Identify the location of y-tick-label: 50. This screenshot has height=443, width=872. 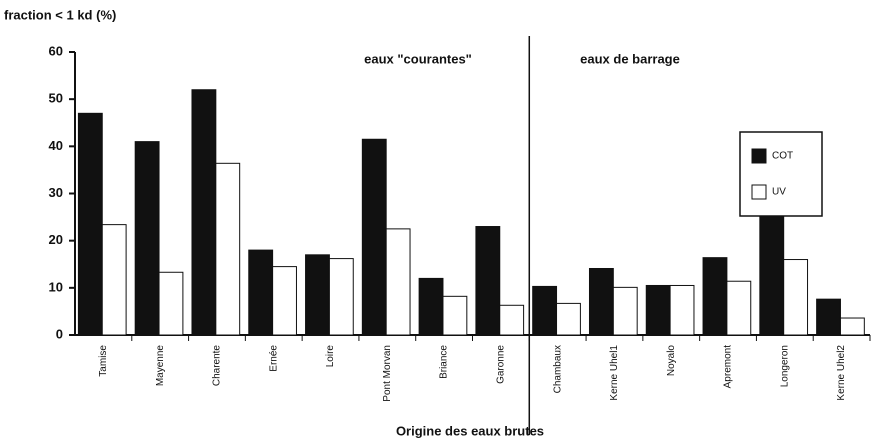
(56, 98).